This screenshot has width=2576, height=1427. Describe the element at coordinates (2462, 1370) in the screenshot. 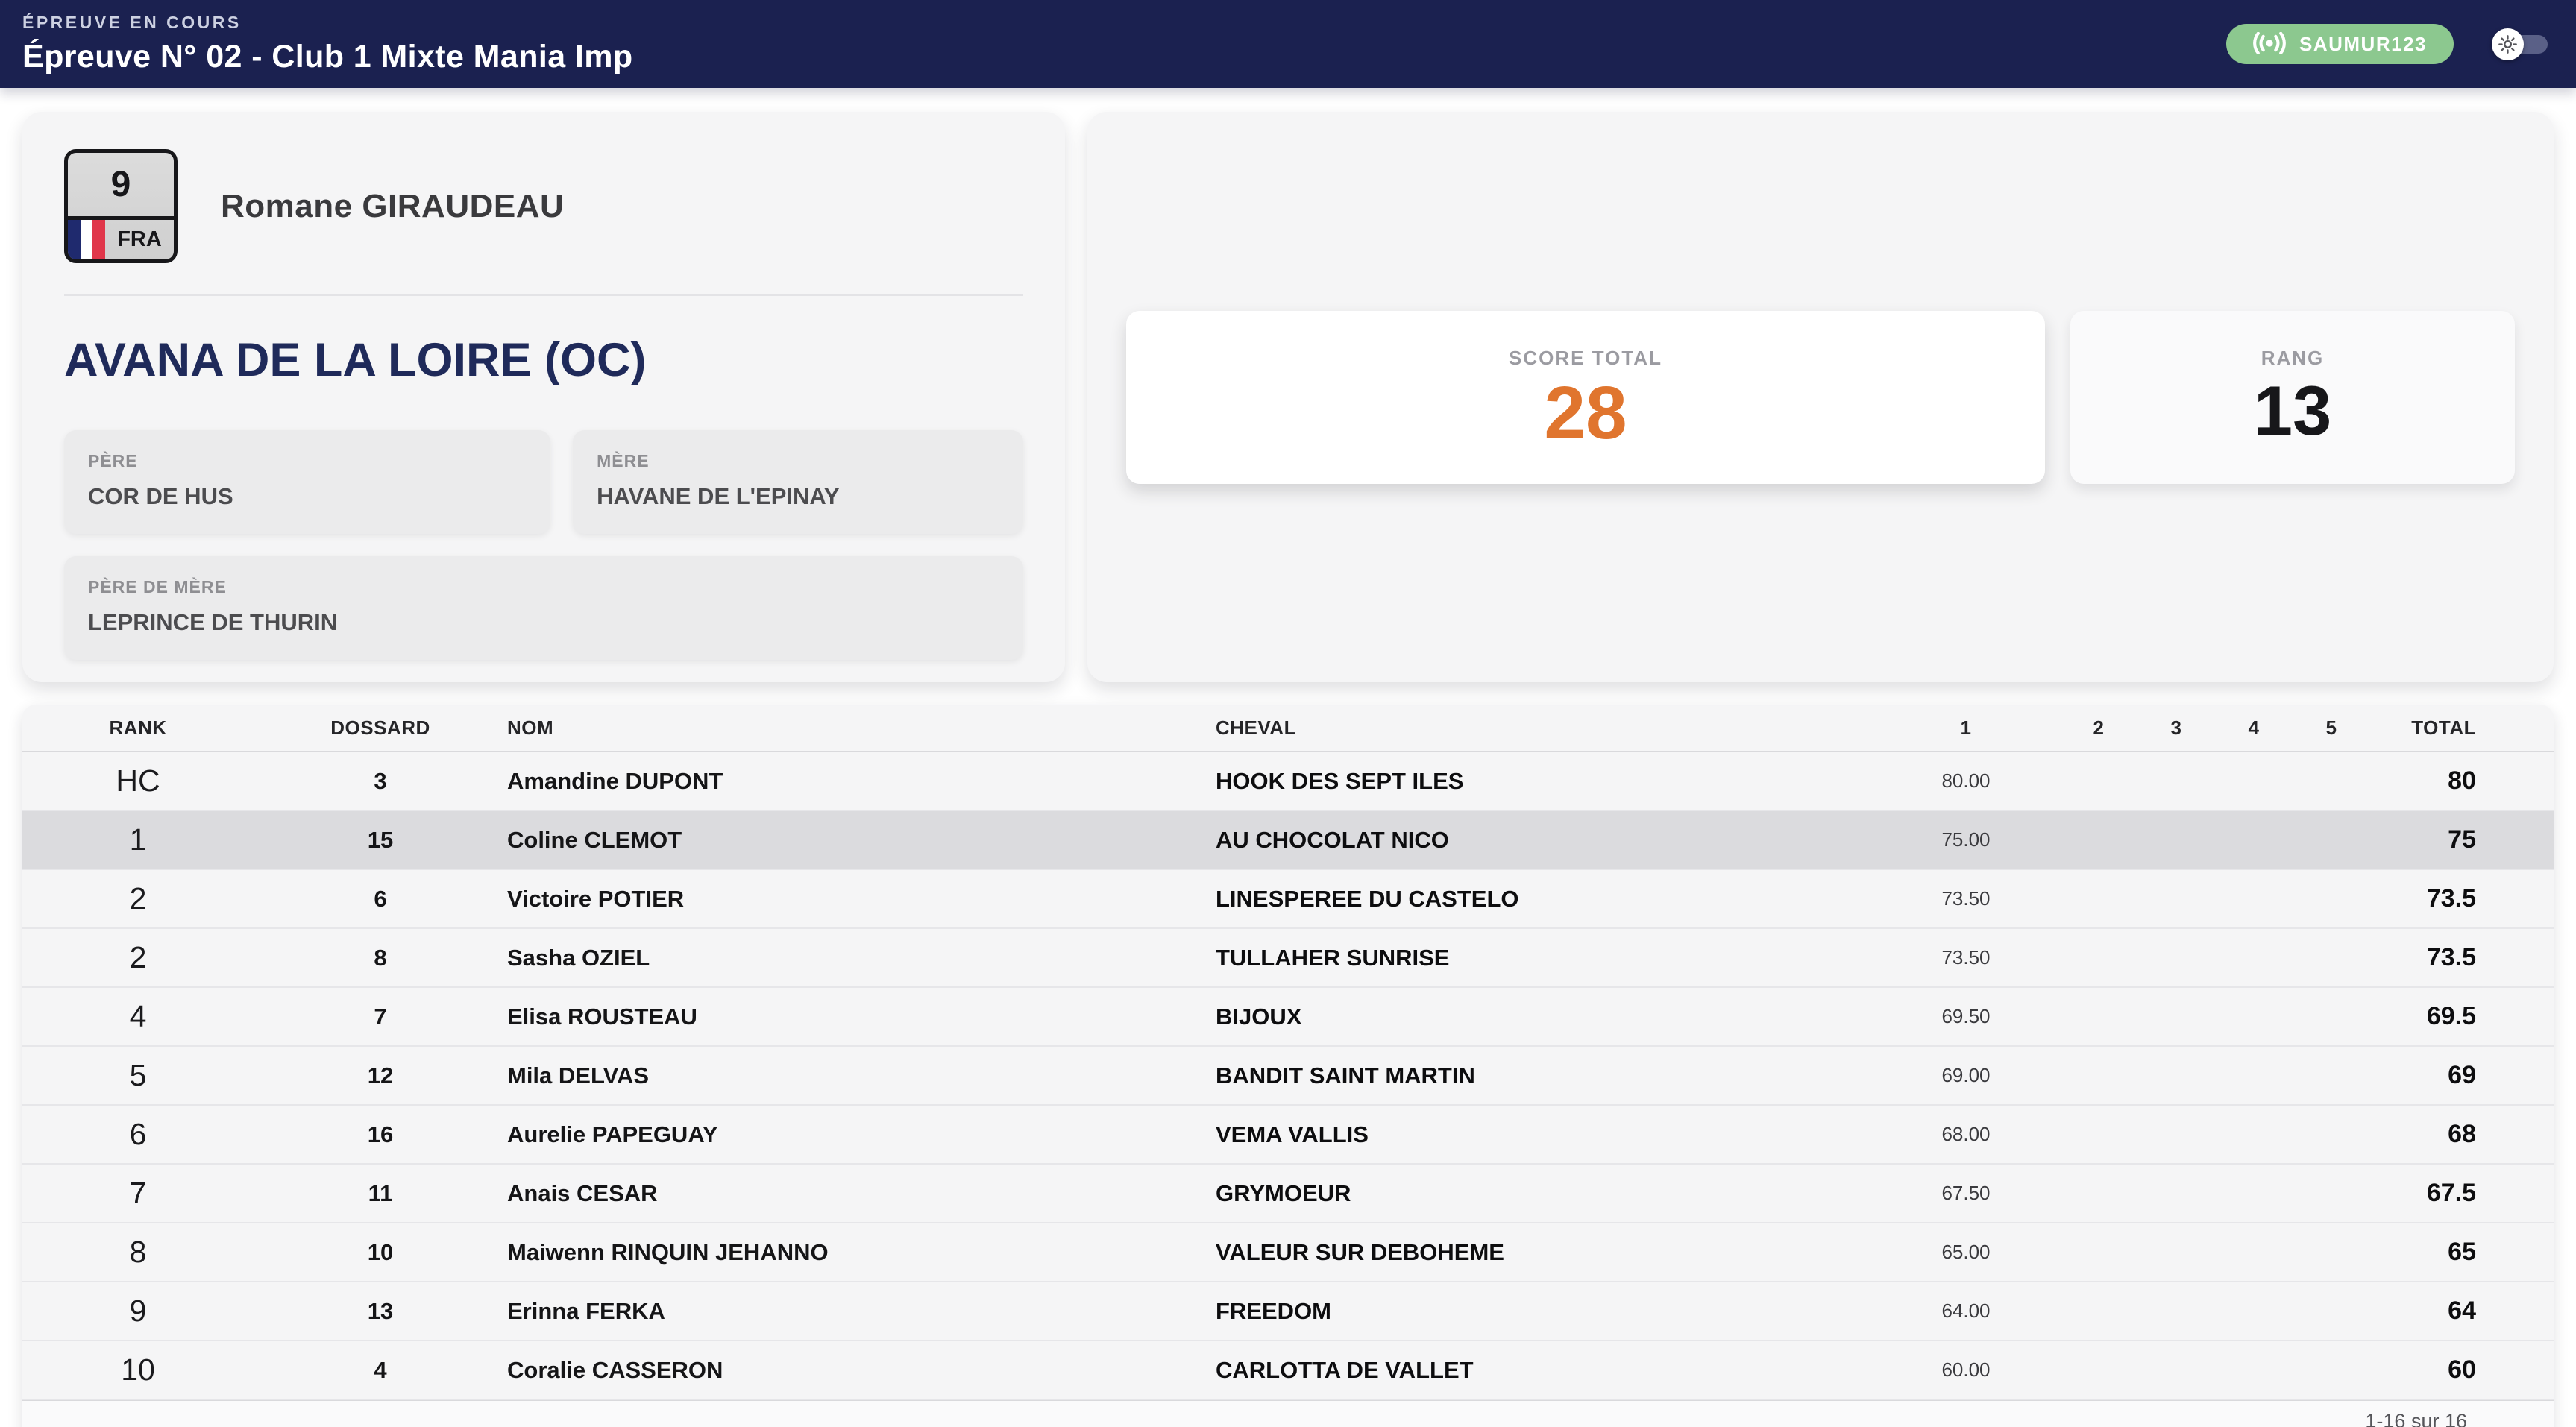

I see `cell-total: 60` at that location.